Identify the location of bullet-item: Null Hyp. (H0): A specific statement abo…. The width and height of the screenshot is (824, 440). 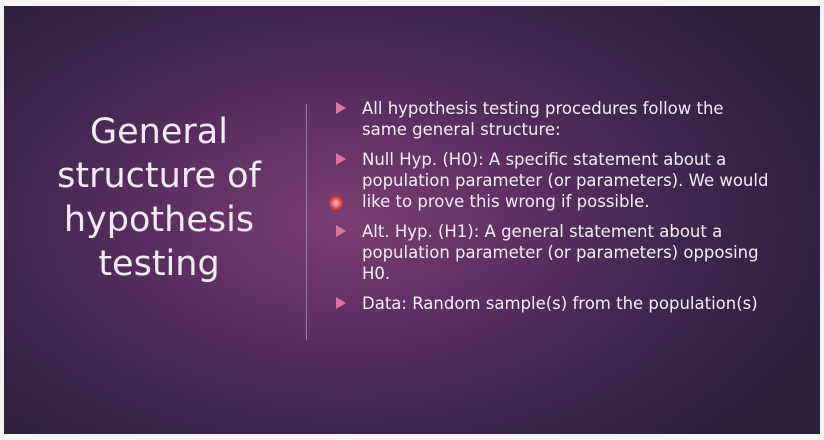
(552, 180).